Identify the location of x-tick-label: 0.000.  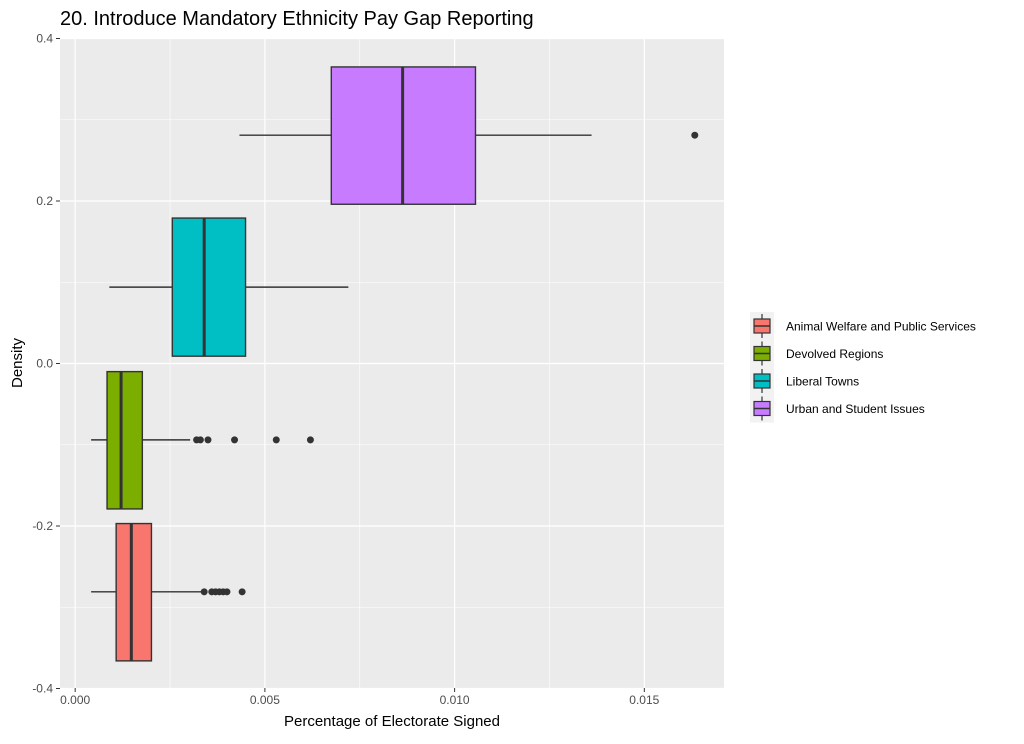
(75, 700).